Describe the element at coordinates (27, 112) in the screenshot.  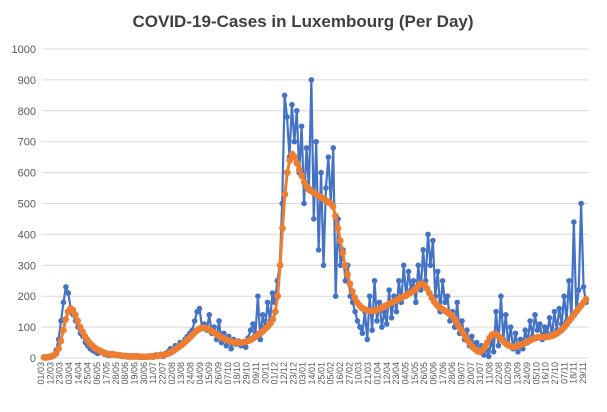
I see `y-tick-label: 800` at that location.